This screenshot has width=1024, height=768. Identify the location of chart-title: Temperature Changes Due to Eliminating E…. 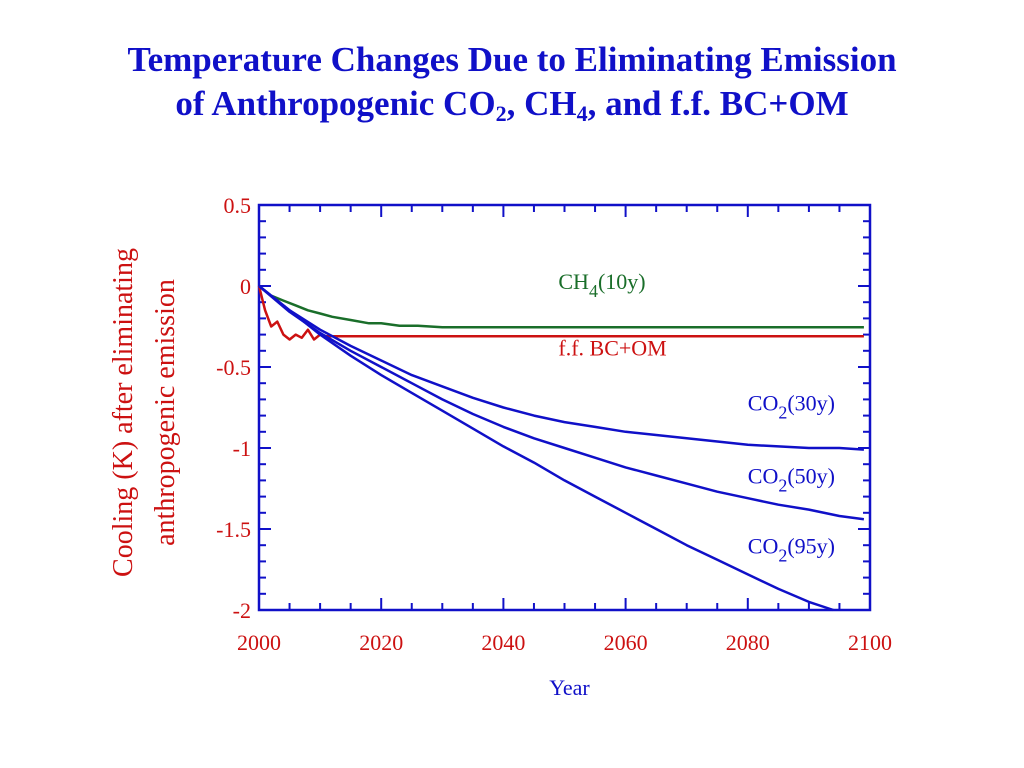
(512, 82).